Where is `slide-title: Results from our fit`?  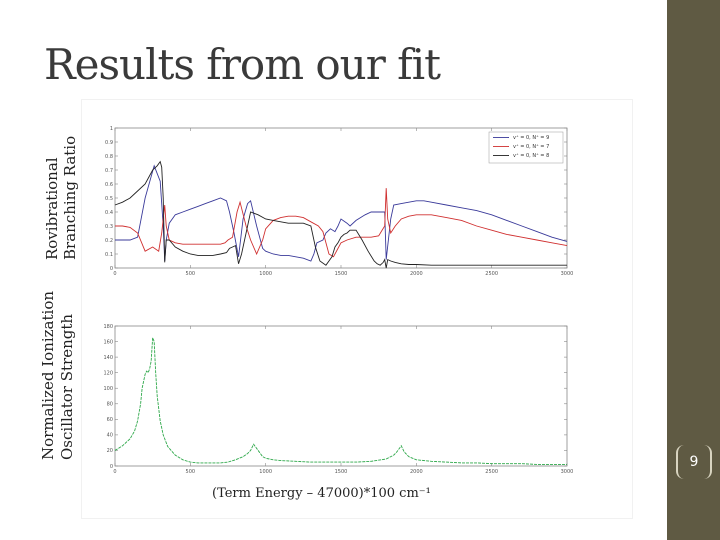 slide-title: Results from our fit is located at coordinates (242, 64).